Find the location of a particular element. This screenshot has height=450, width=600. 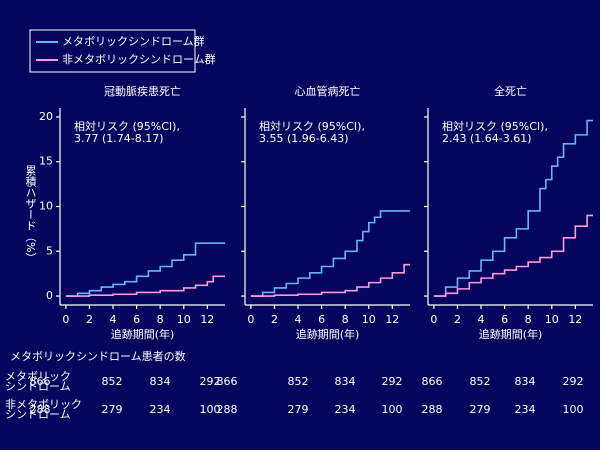

legend-label: メタボリックシンドローム群 is located at coordinates (133, 41).